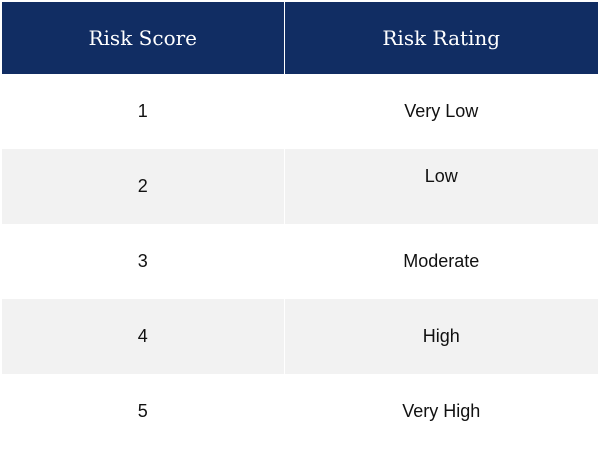  Describe the element at coordinates (440, 38) in the screenshot. I see `header-risk-rating: Risk Rating` at that location.